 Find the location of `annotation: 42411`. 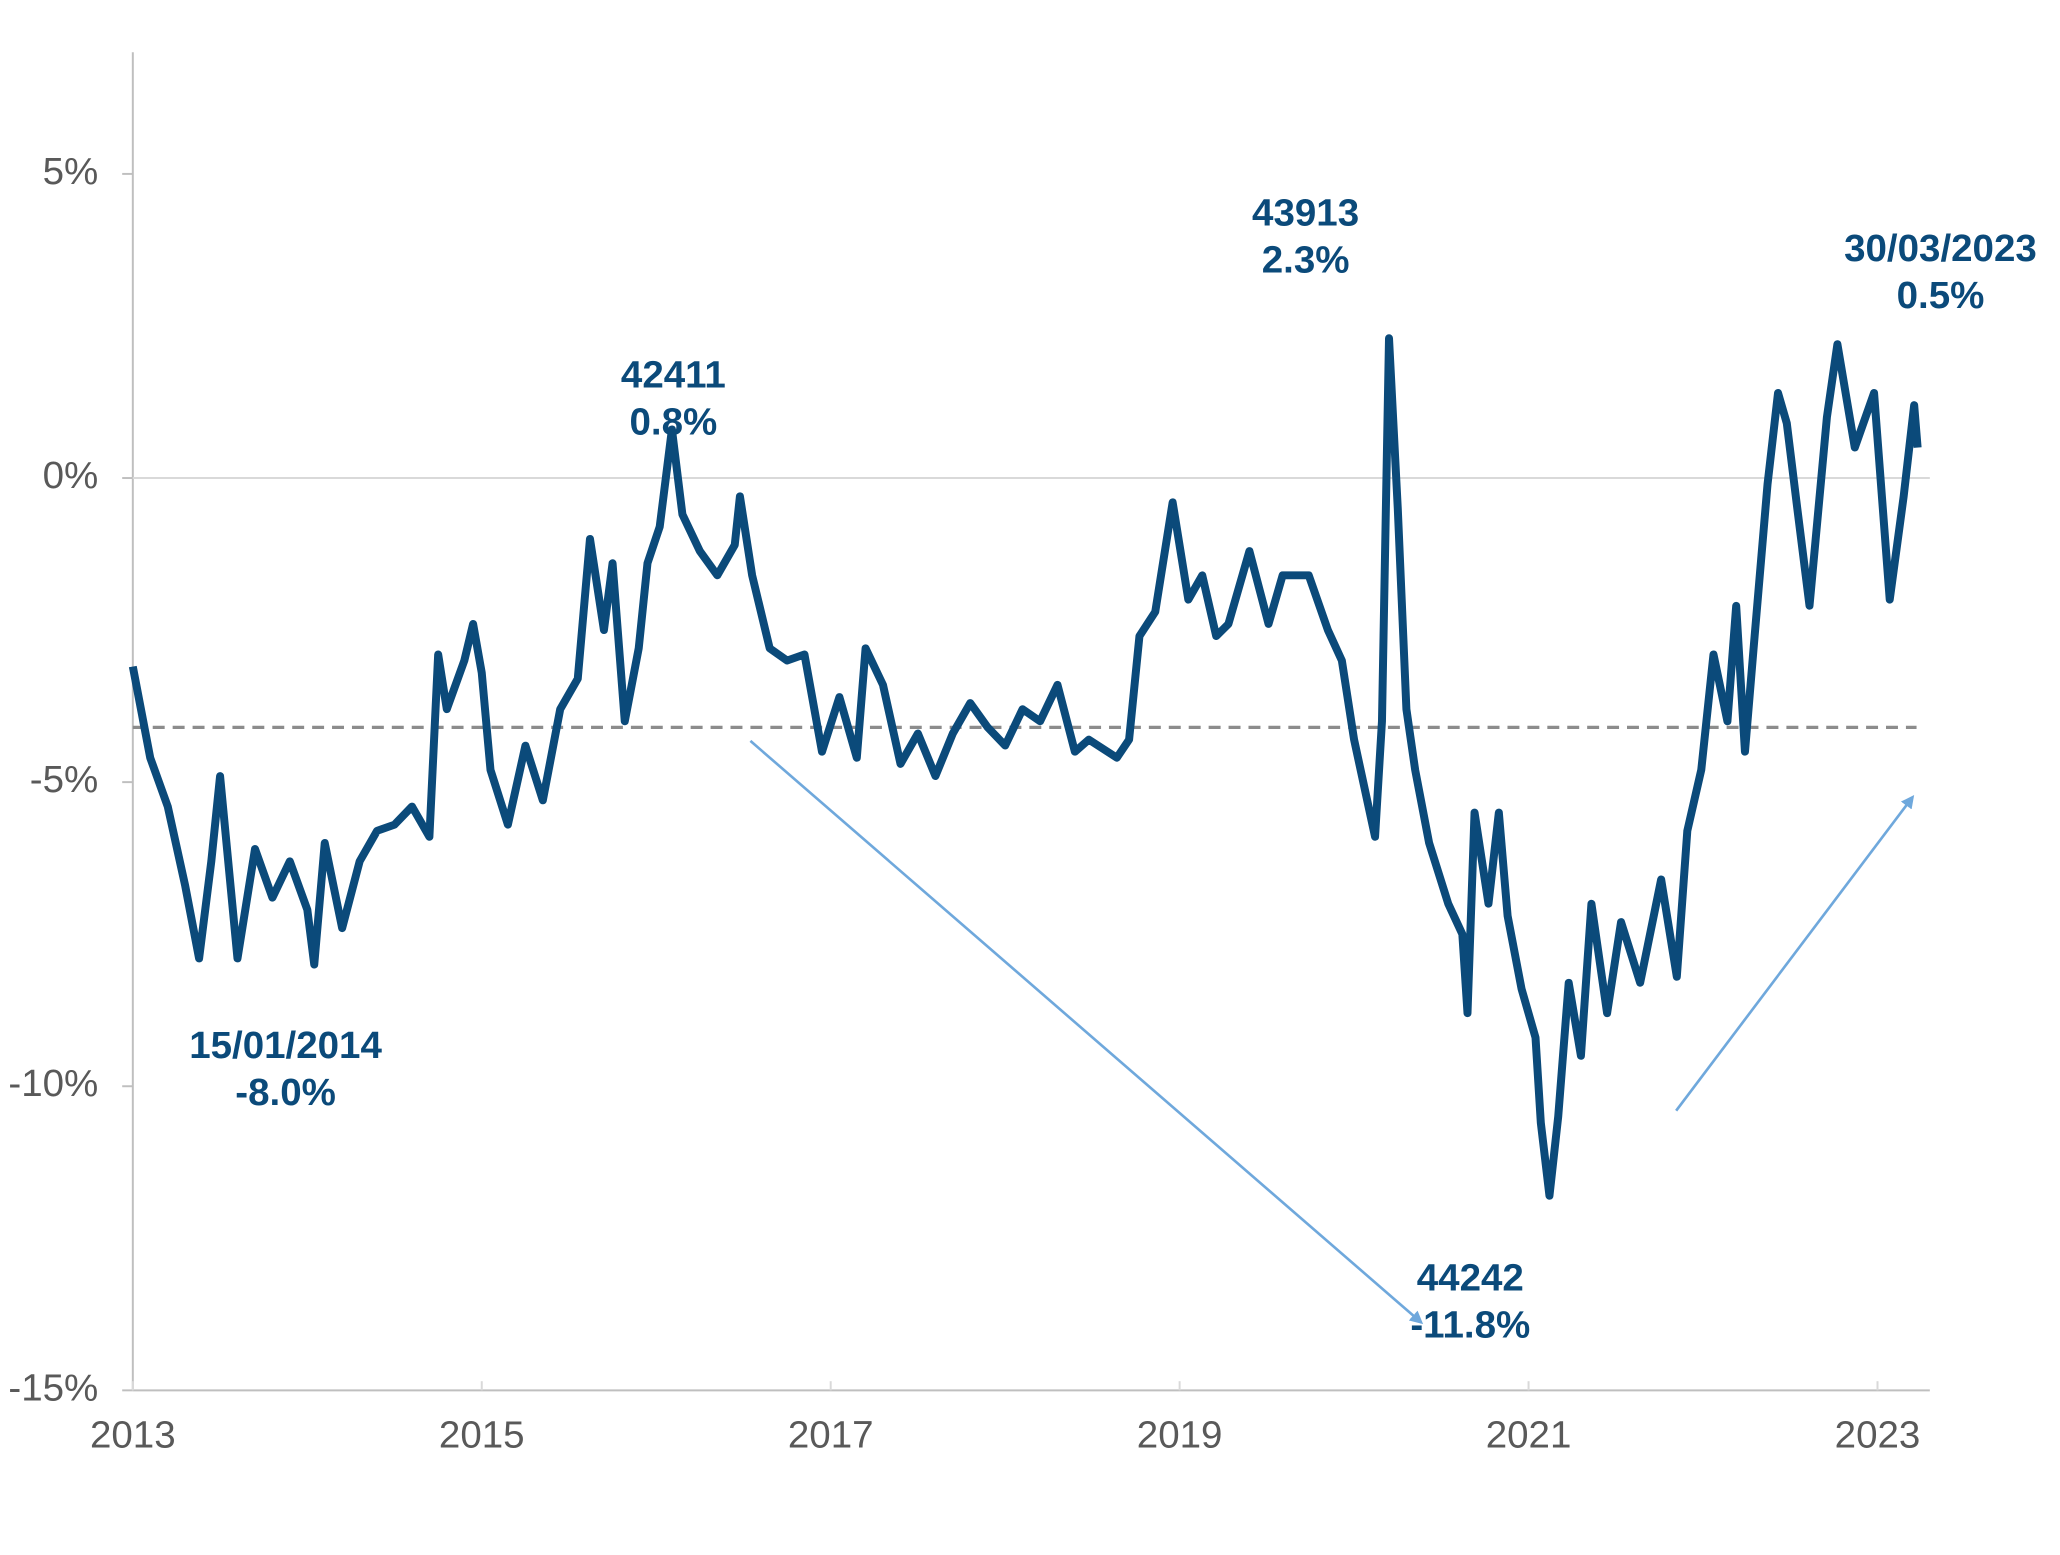

annotation: 42411 is located at coordinates (673, 375).